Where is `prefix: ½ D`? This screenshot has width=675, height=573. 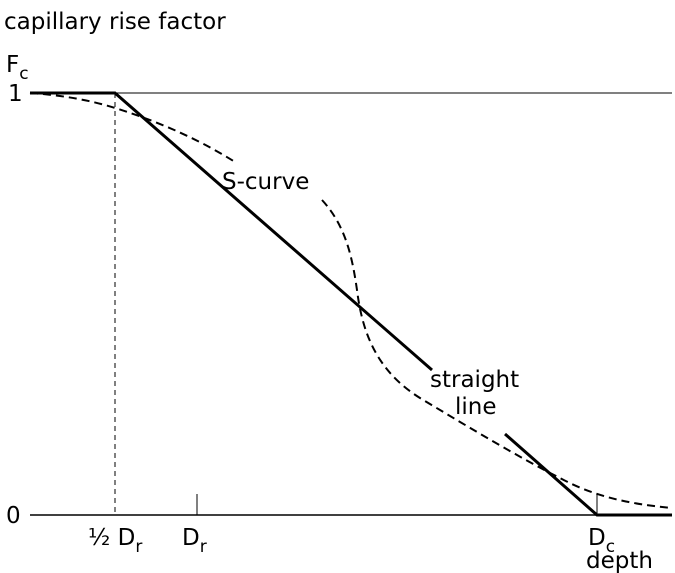
prefix: ½ D is located at coordinates (111, 538).